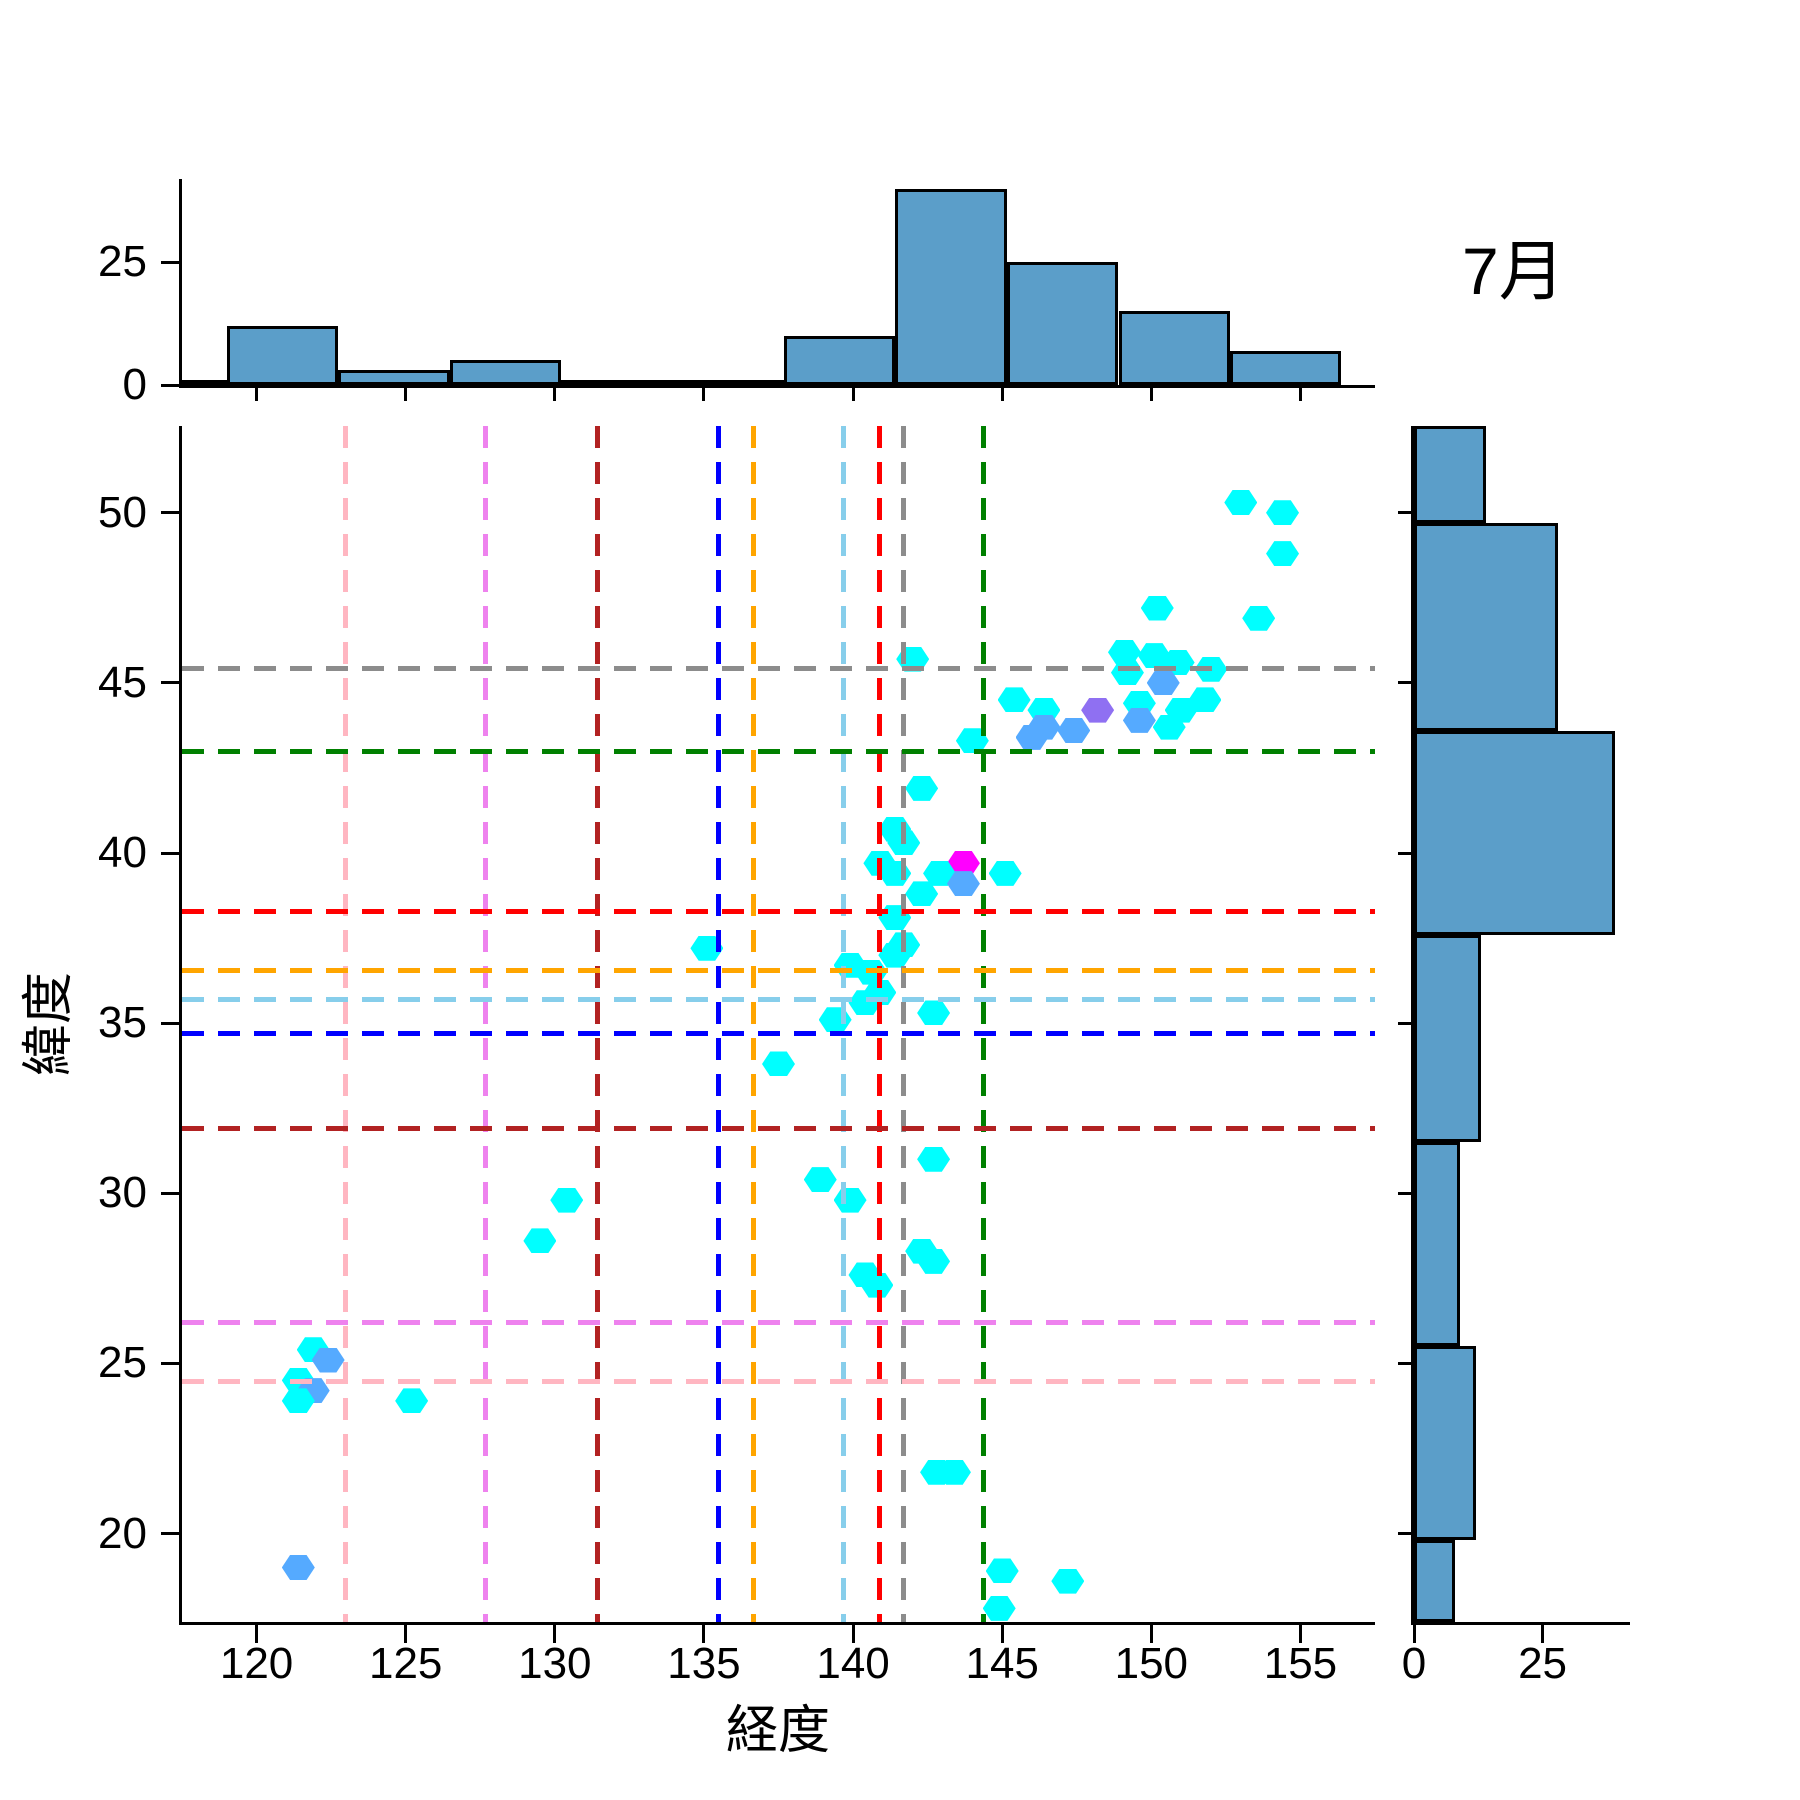  I want to click on y-tick-label: 50, so click(122, 512).